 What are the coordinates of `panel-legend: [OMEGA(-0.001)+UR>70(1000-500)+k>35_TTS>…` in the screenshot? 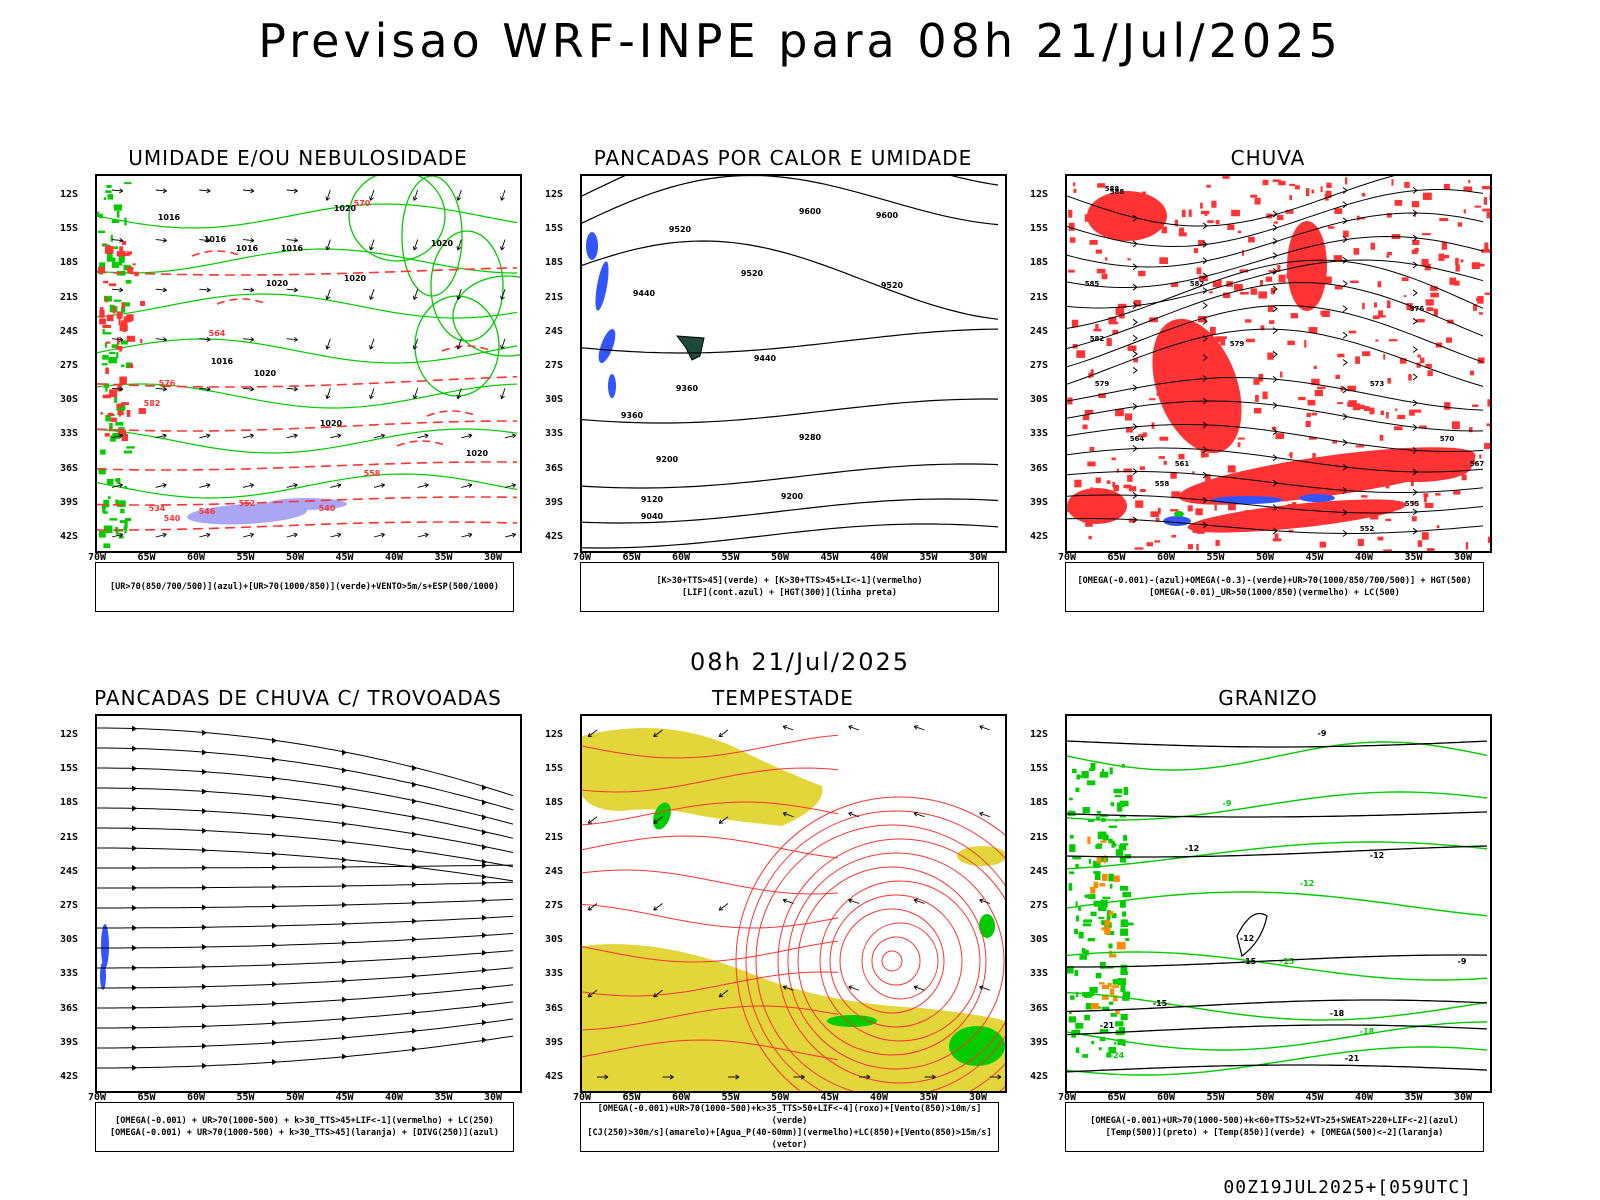 It's located at (789, 1127).